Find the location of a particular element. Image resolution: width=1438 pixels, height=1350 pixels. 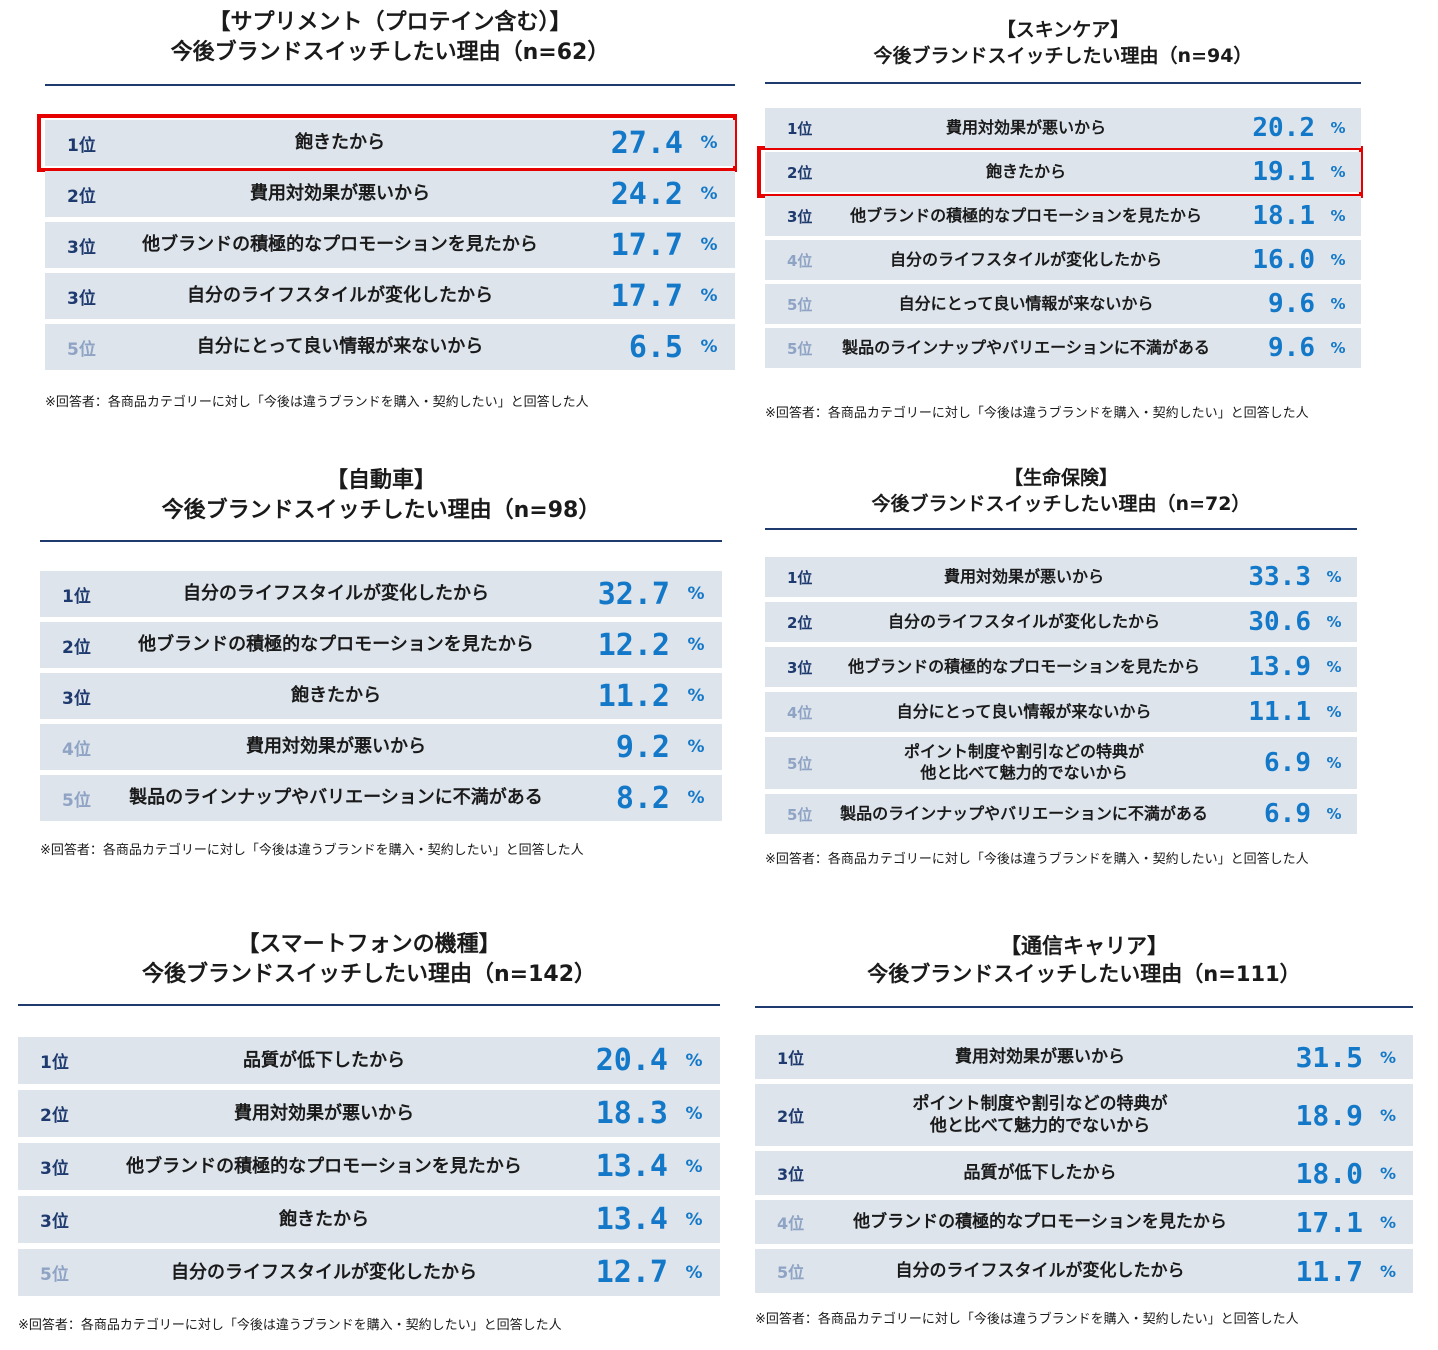

percent-value: 11.7 is located at coordinates (1329, 1271).